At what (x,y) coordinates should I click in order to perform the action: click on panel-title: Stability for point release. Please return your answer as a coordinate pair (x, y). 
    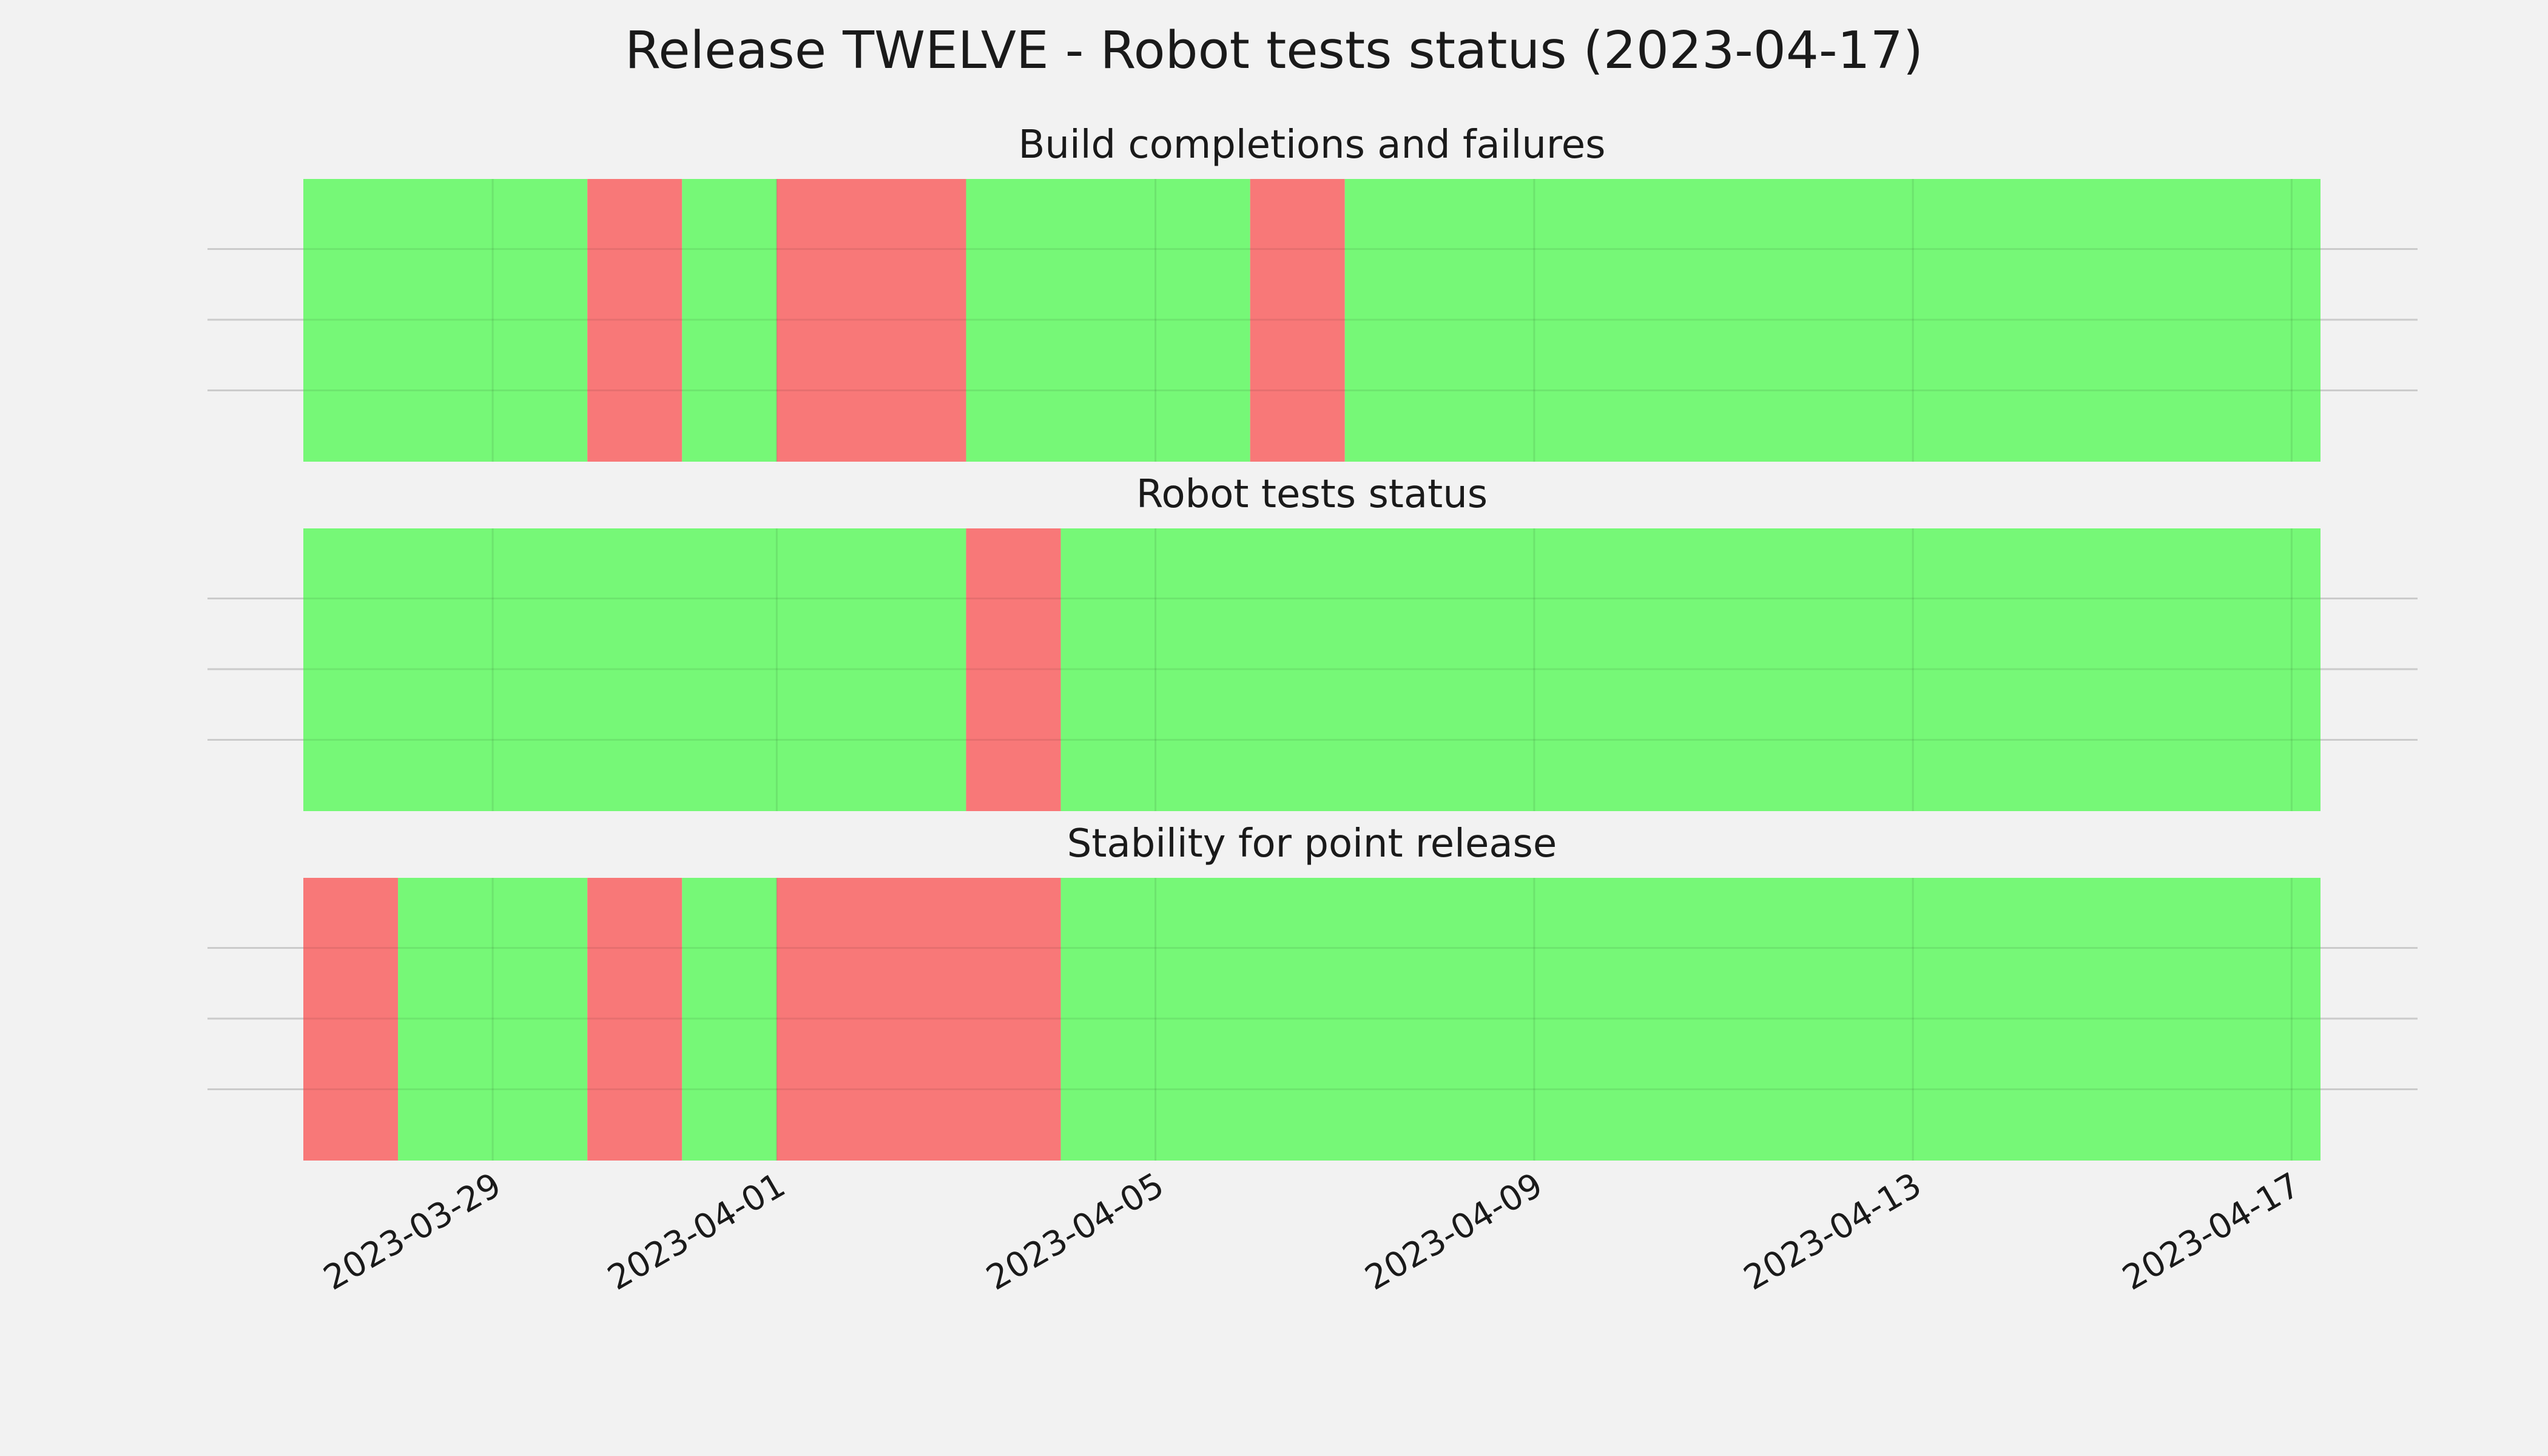
    Looking at the image, I should click on (1312, 843).